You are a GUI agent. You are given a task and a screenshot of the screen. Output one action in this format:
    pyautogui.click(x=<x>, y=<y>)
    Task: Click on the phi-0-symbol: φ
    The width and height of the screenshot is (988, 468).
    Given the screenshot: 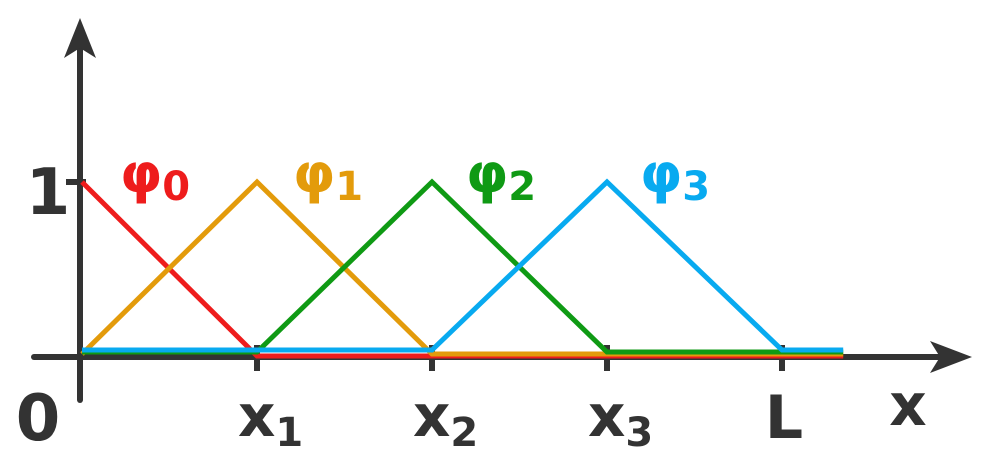 What is the action you would take?
    pyautogui.click(x=141, y=173)
    